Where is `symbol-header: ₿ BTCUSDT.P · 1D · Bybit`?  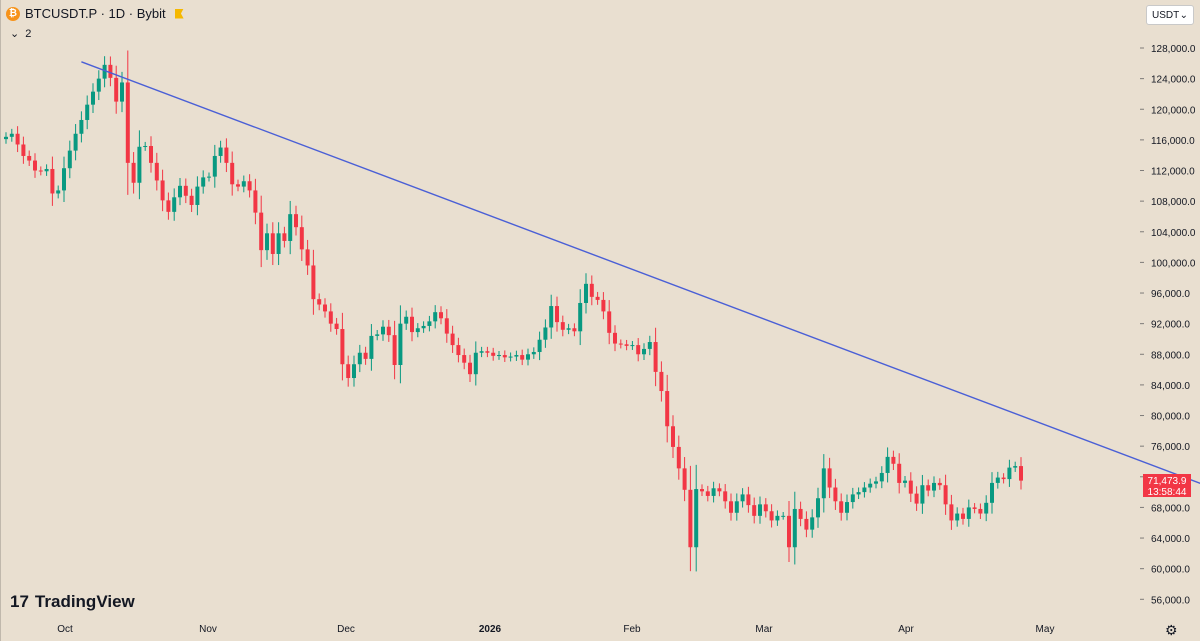 symbol-header: ₿ BTCUSDT.P · 1D · Bybit is located at coordinates (95, 13).